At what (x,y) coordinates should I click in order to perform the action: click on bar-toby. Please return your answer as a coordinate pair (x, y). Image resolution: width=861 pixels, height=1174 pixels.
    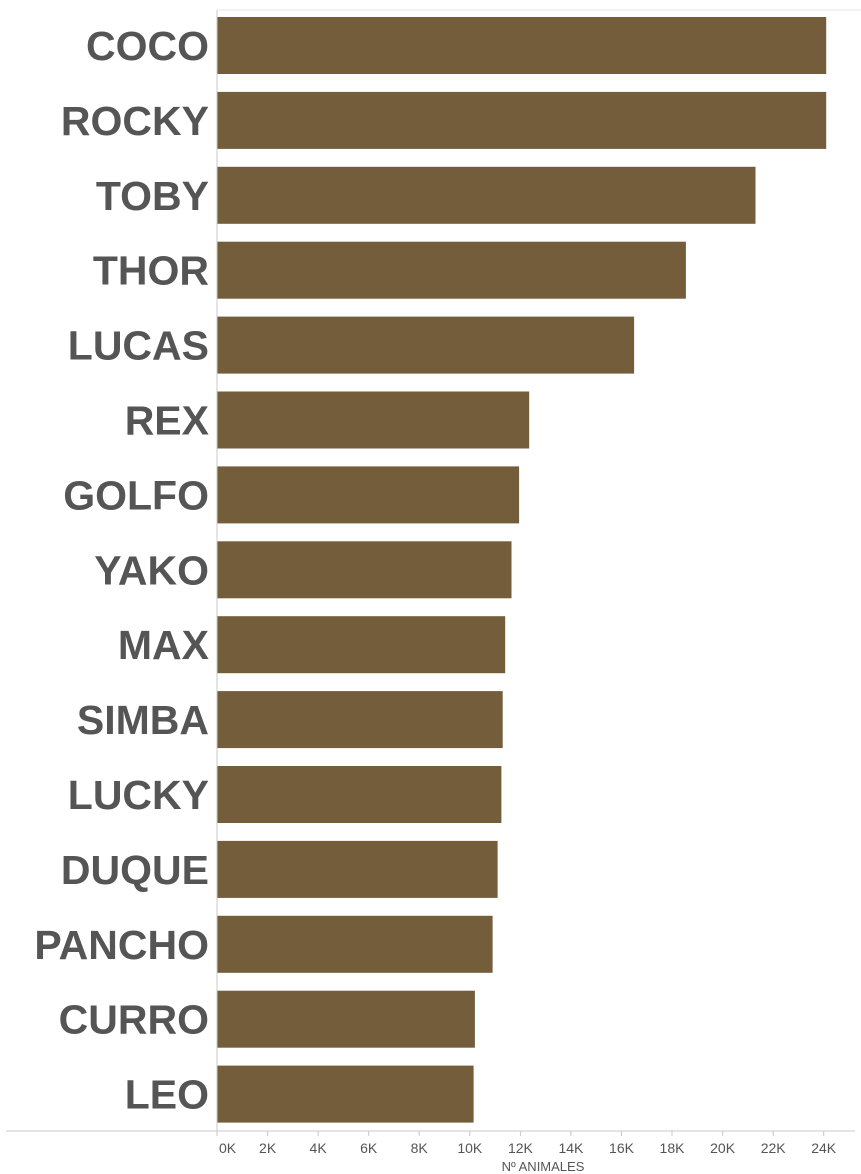
    Looking at the image, I should click on (486, 195).